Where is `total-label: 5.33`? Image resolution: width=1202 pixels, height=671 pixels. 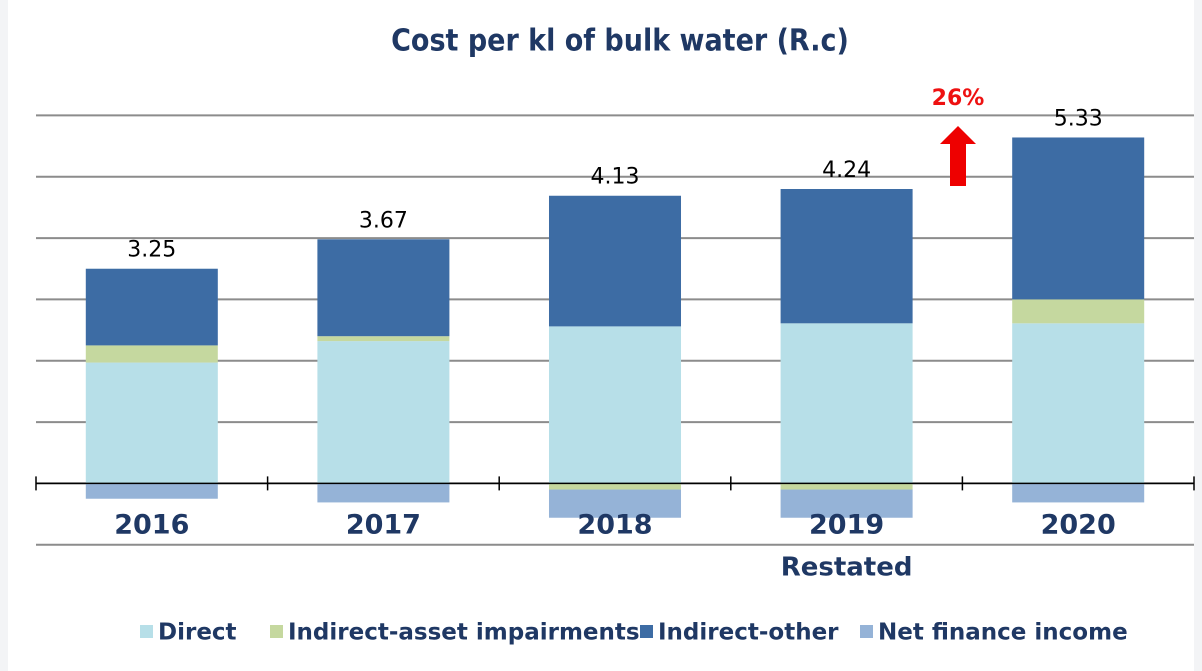 total-label: 5.33 is located at coordinates (1078, 118).